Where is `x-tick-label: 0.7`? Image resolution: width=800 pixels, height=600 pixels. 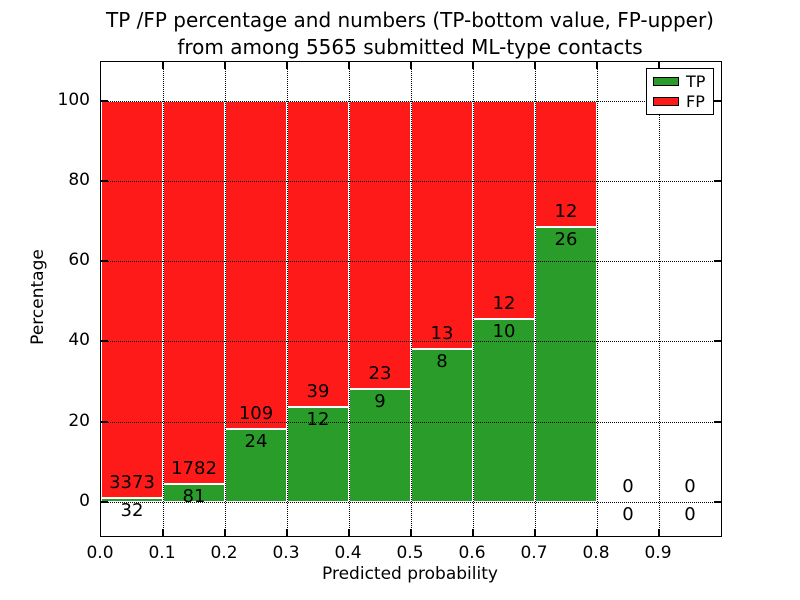
x-tick-label: 0.7 is located at coordinates (534, 553).